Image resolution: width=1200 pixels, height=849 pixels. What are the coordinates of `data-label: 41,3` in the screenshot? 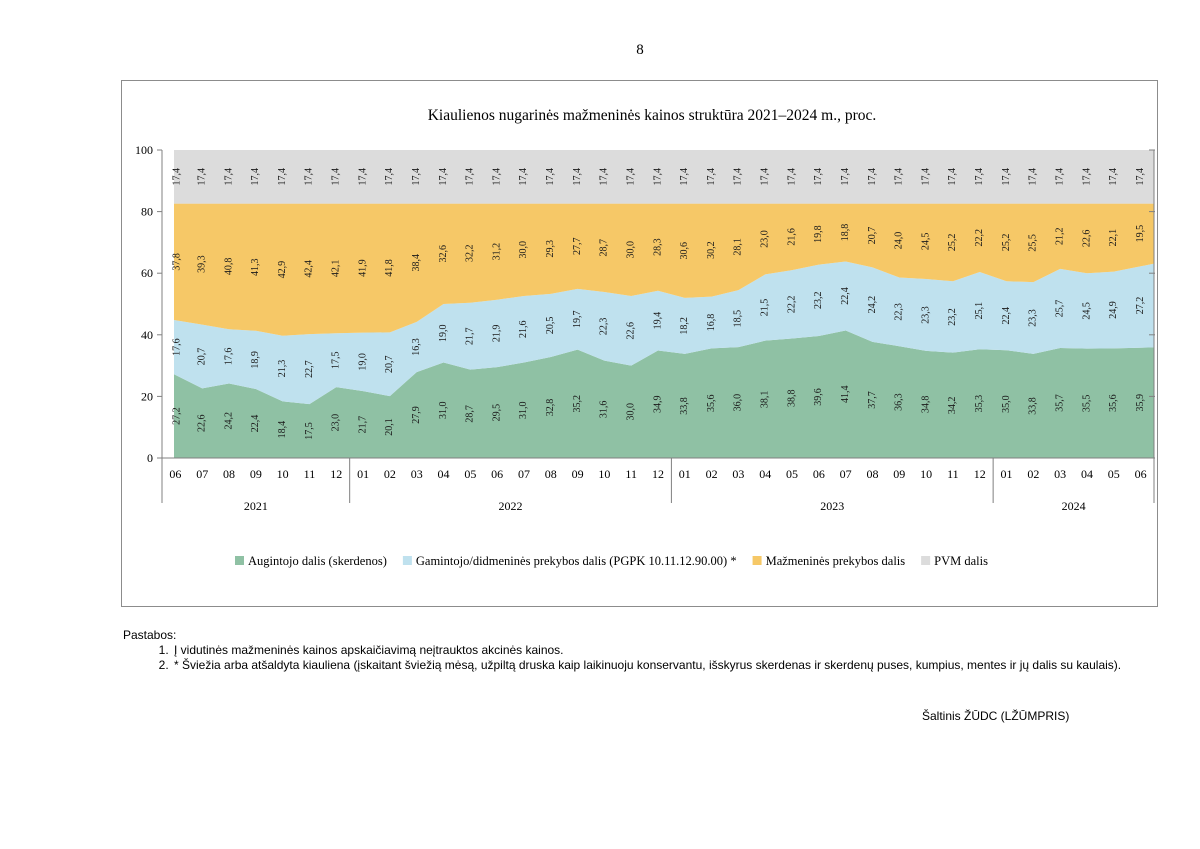 It's located at (255, 267).